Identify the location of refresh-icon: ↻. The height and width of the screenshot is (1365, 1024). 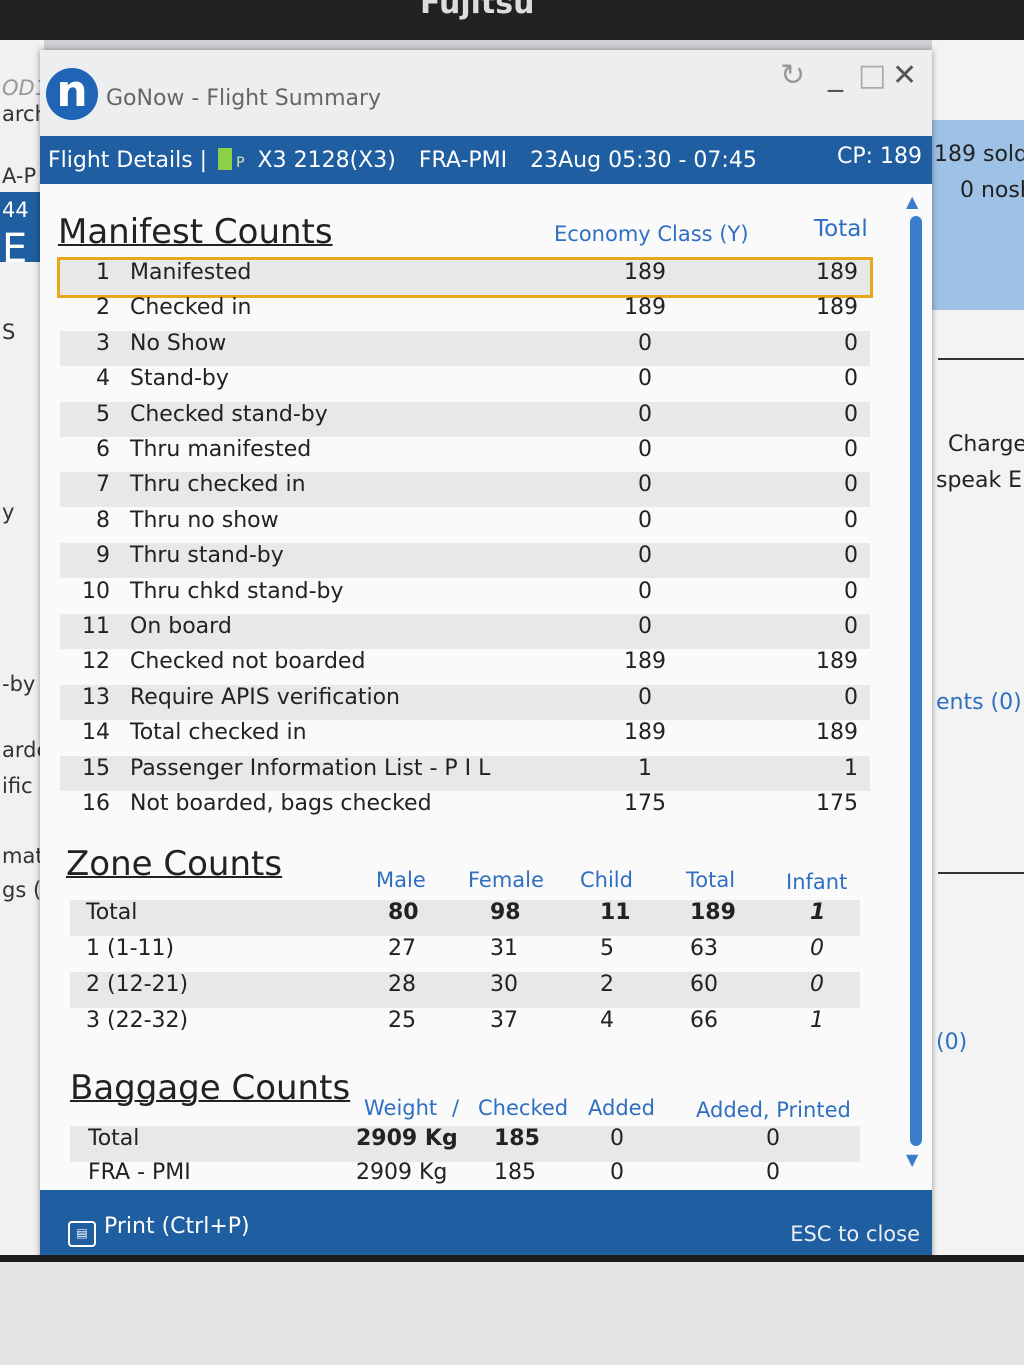
(793, 75).